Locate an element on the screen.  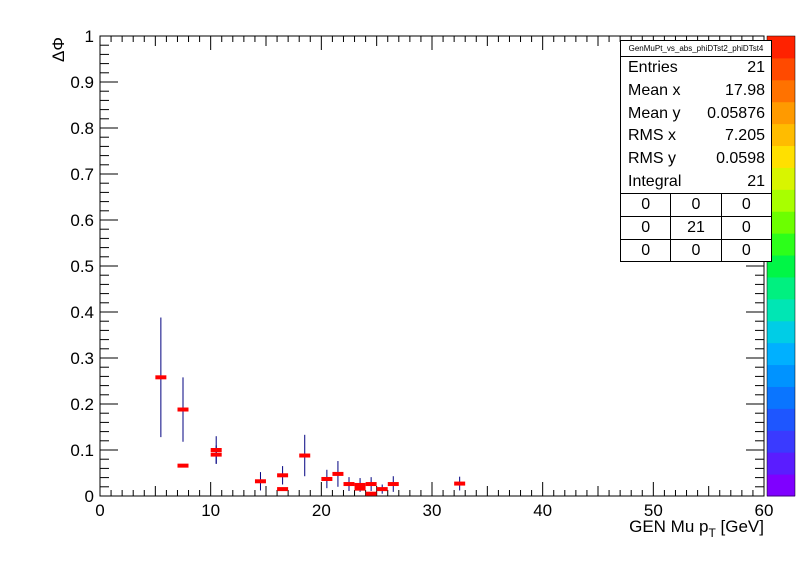
y-tick-label: 0.2 is located at coordinates (82, 404).